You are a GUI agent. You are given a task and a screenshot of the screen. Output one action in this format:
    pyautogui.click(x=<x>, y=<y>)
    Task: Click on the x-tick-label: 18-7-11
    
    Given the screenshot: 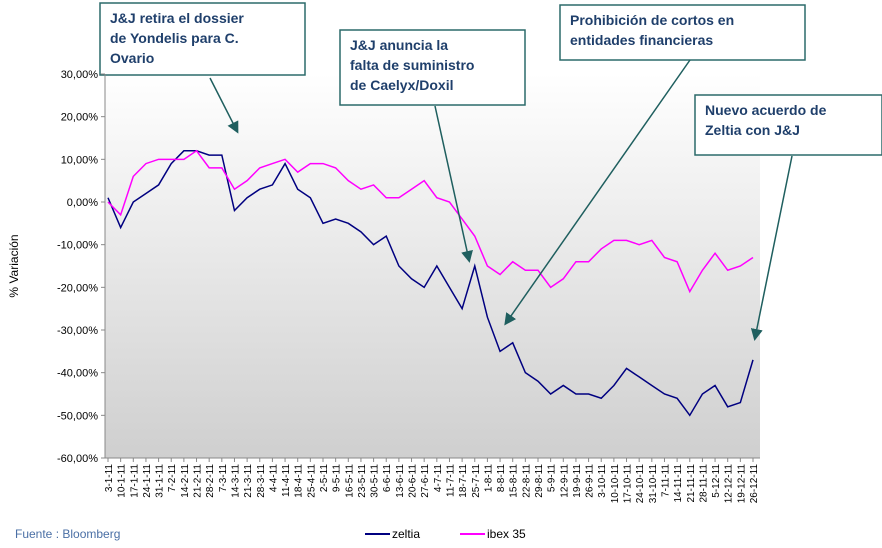 What is the action you would take?
    pyautogui.click(x=463, y=481)
    